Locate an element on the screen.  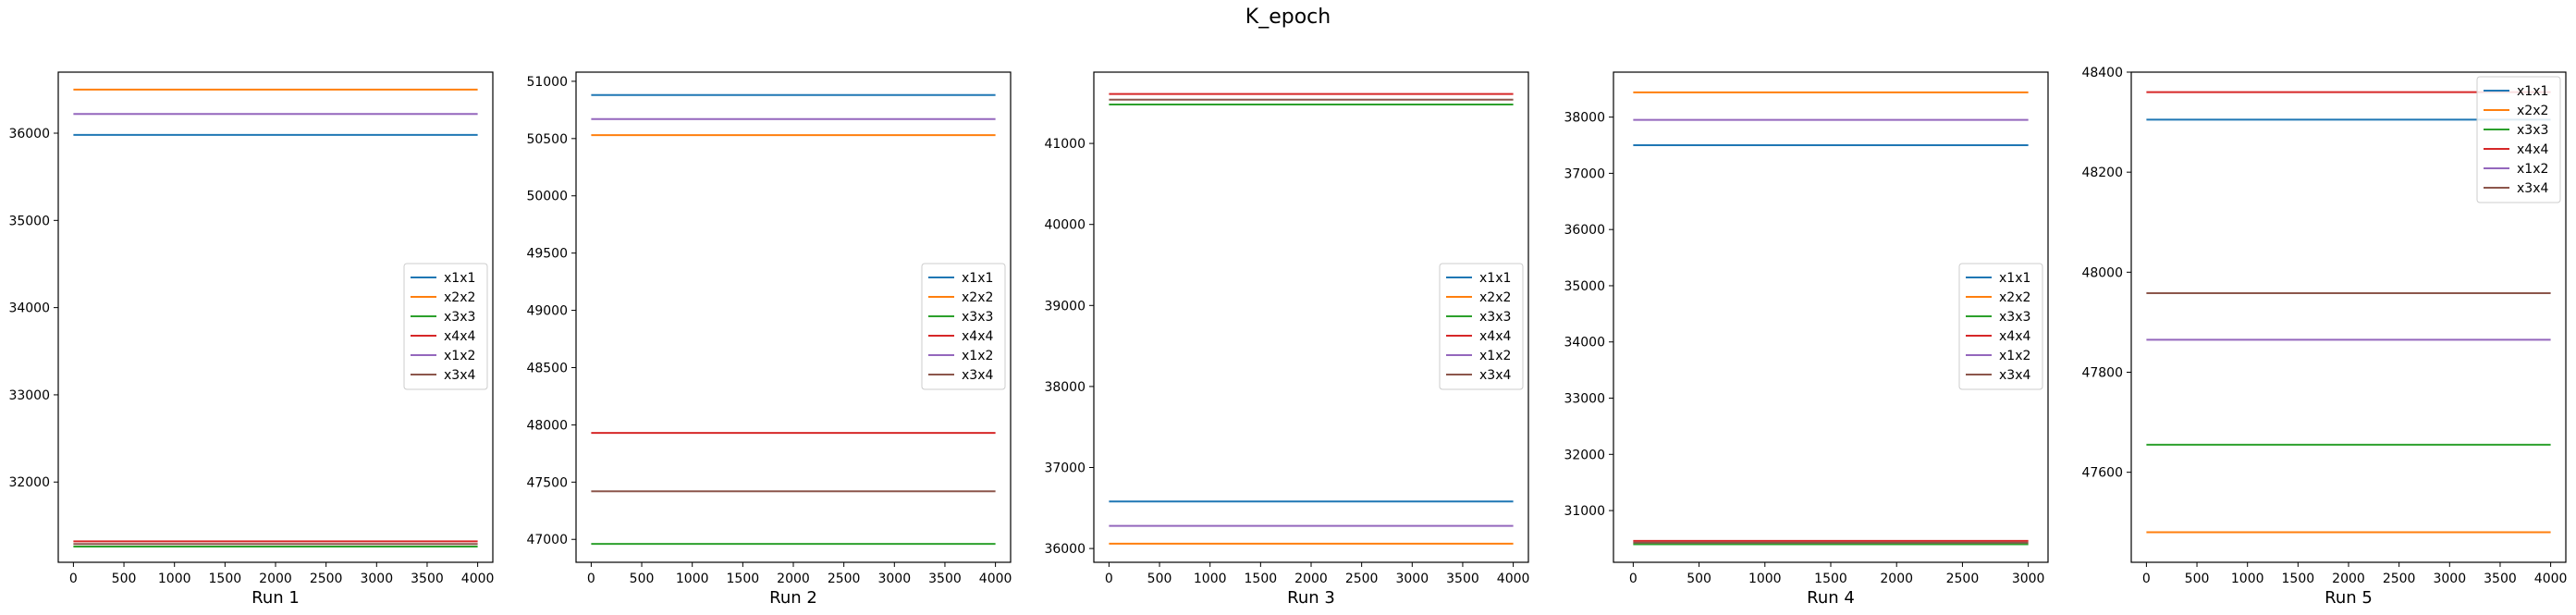
y-tick-label: 48400 is located at coordinates (2102, 73).